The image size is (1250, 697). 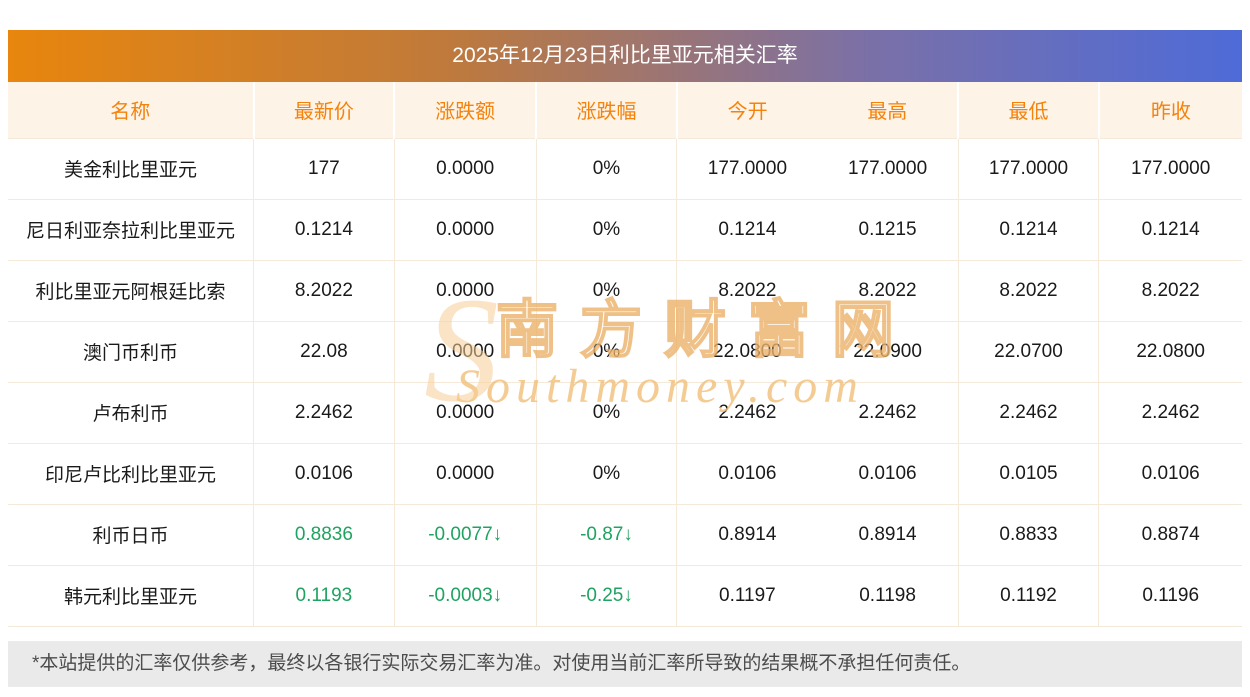 I want to click on cell-latest: 22.08, so click(x=324, y=352).